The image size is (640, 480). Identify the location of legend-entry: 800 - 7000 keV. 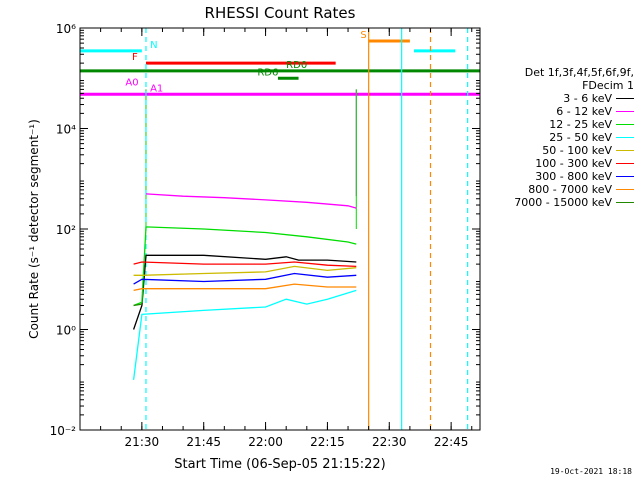
(559, 189).